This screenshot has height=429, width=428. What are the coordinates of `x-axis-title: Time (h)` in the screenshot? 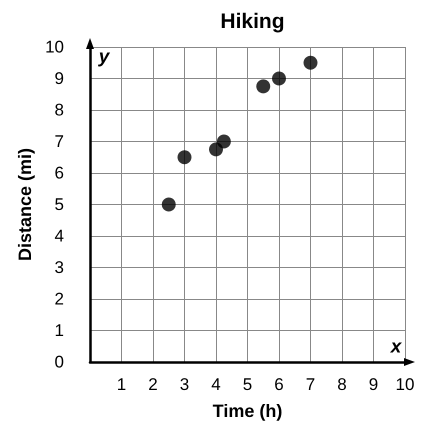 It's located at (247, 411).